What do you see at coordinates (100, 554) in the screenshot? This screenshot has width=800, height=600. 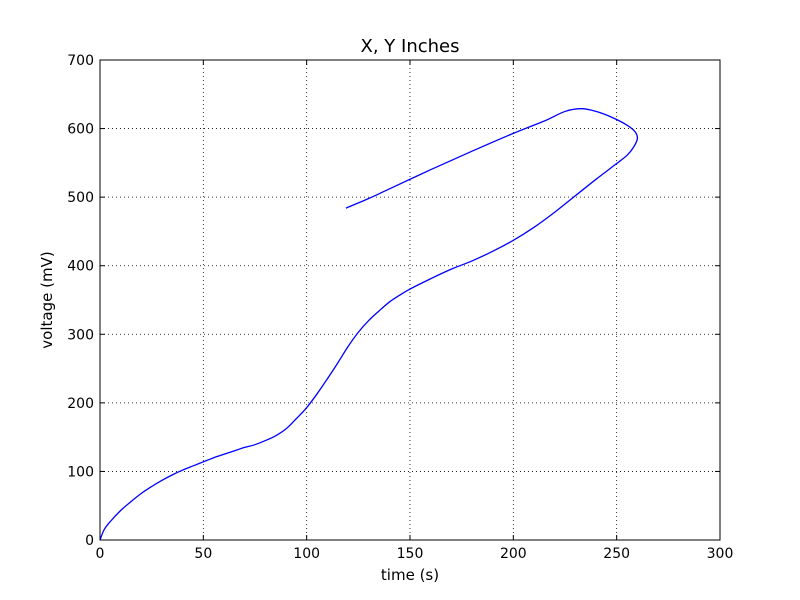 I see `x-tick-label: 0` at bounding box center [100, 554].